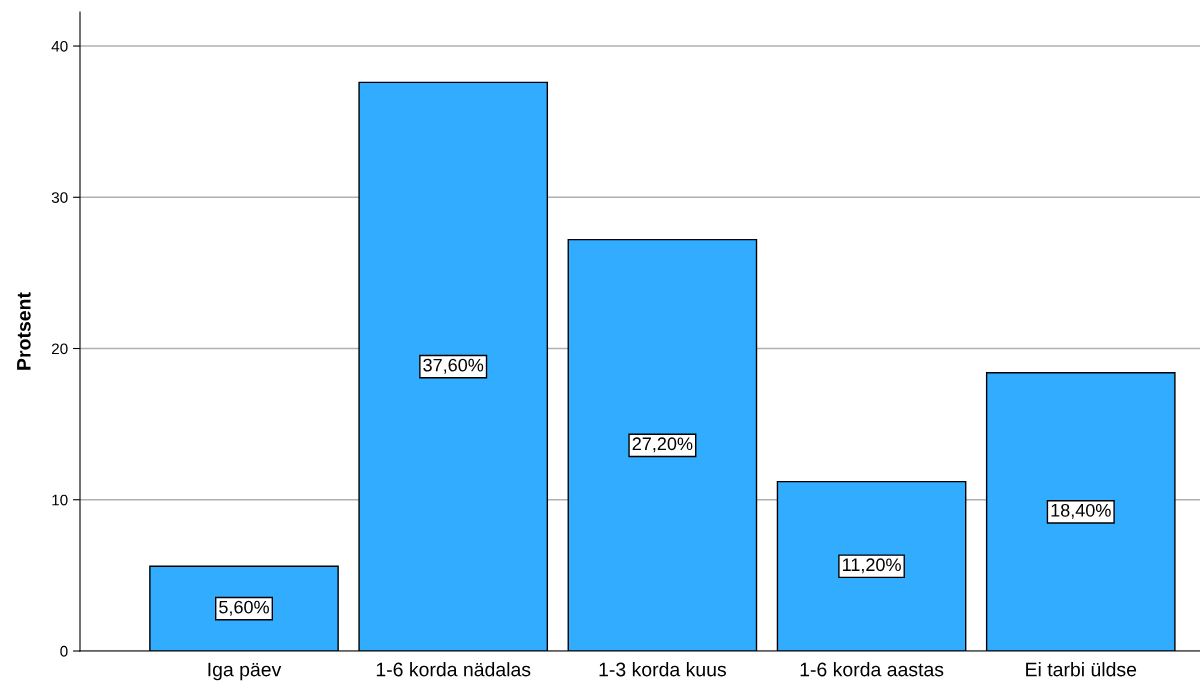 This screenshot has width=1200, height=689. I want to click on y-tick-label: 30, so click(59, 197).